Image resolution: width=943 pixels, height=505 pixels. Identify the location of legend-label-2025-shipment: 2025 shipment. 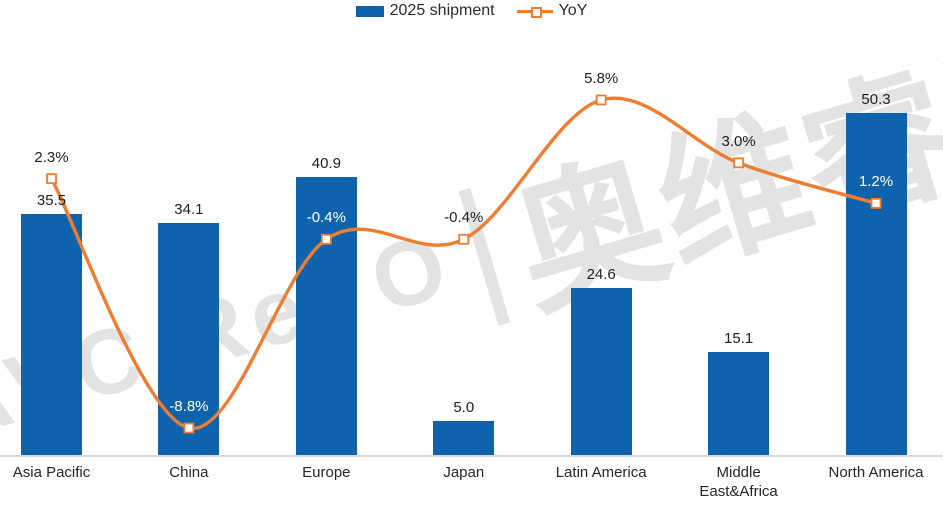
(442, 10).